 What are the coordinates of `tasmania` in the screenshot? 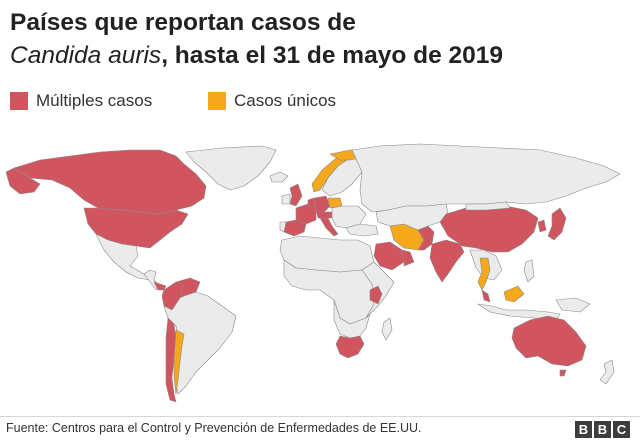 It's located at (563, 373).